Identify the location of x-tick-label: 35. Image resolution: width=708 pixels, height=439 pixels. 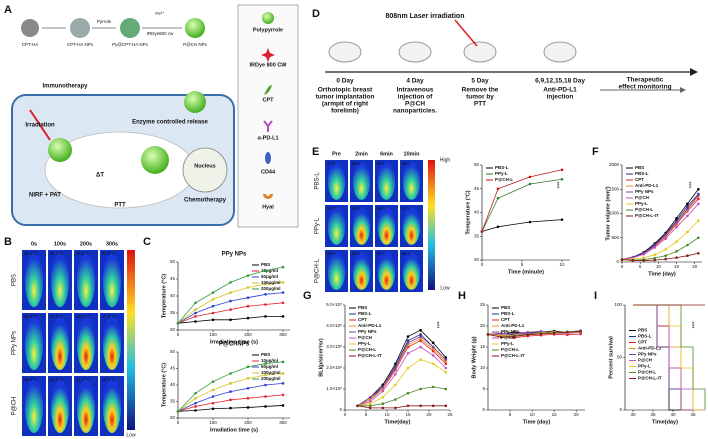
(653, 414).